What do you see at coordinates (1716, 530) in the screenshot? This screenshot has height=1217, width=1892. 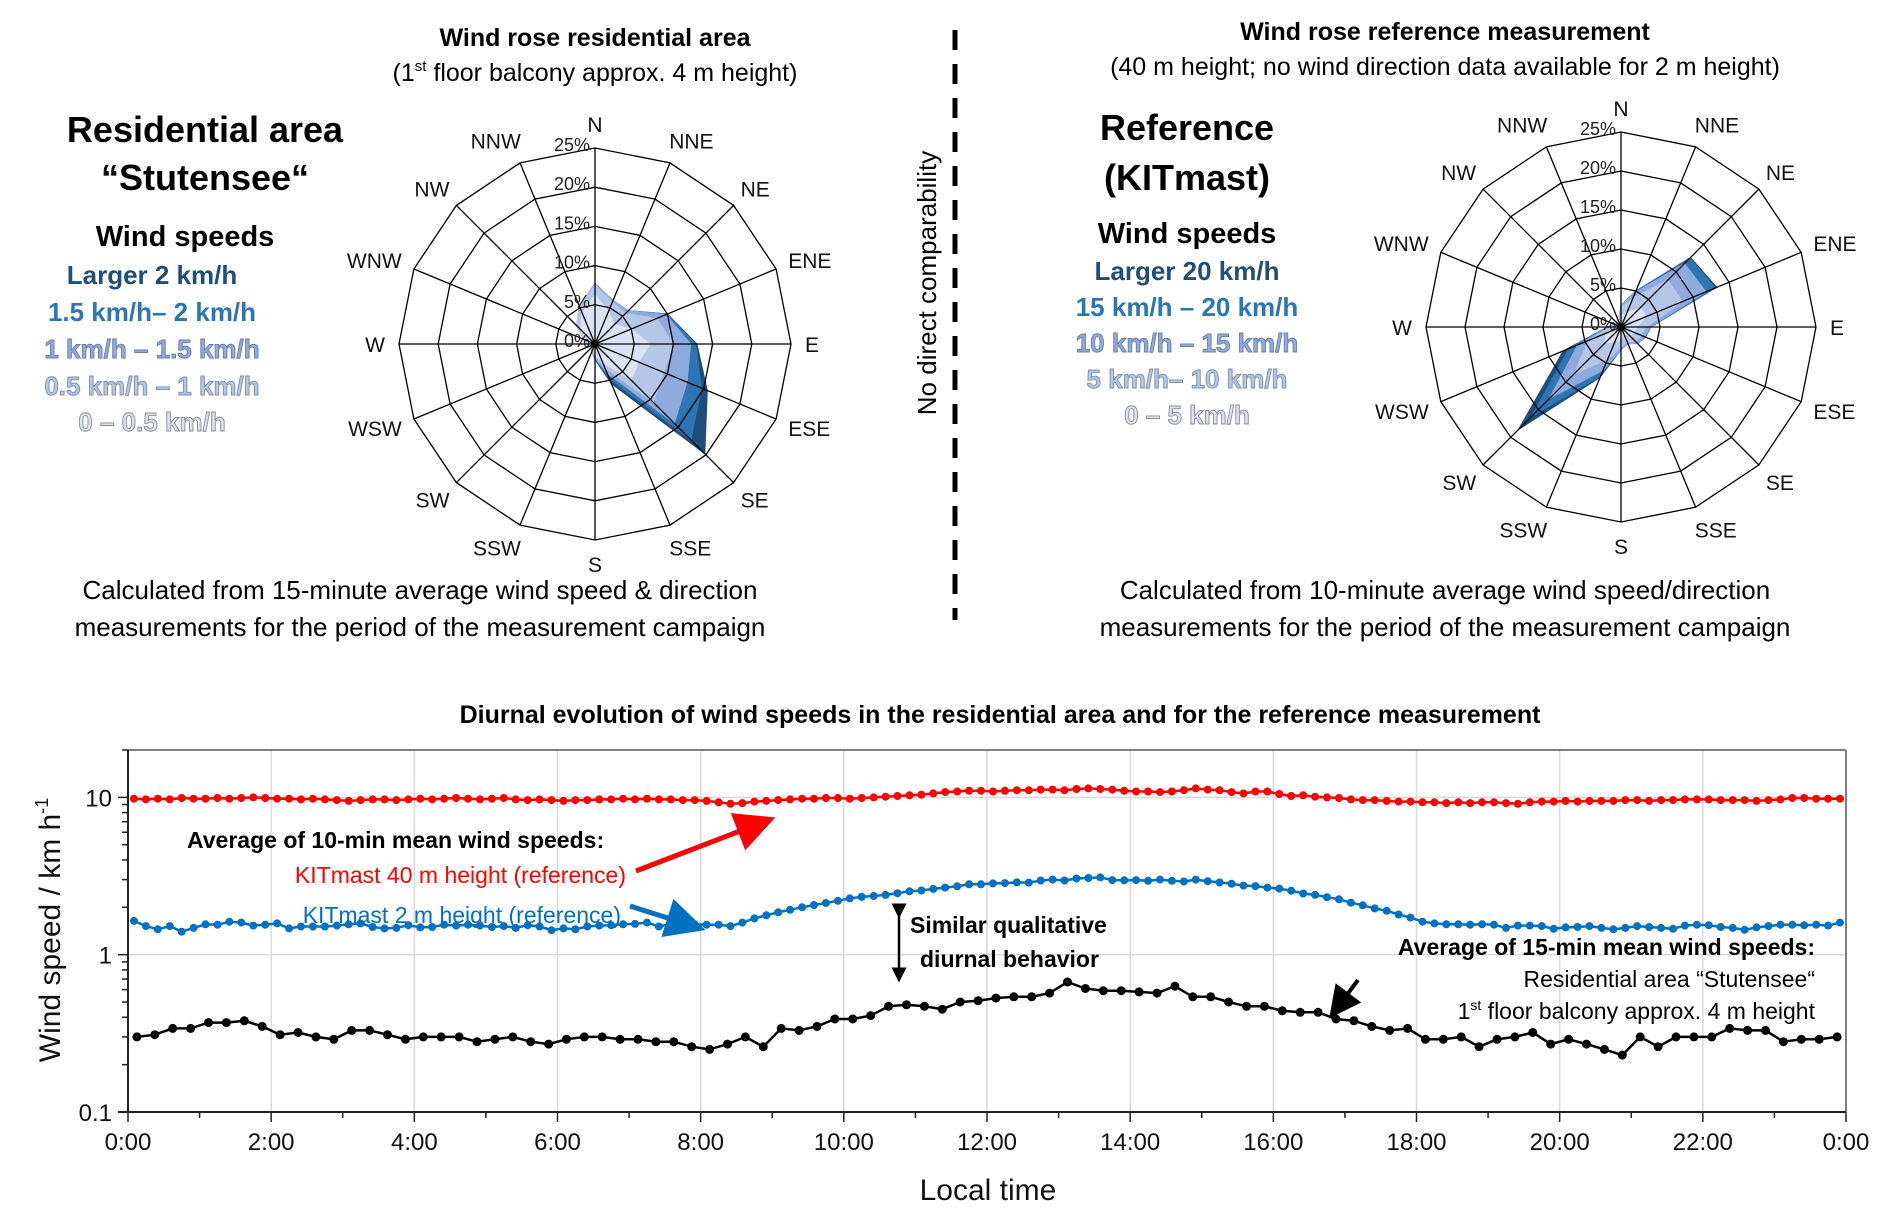 I see `rose-direction-label-sse: SSE` at bounding box center [1716, 530].